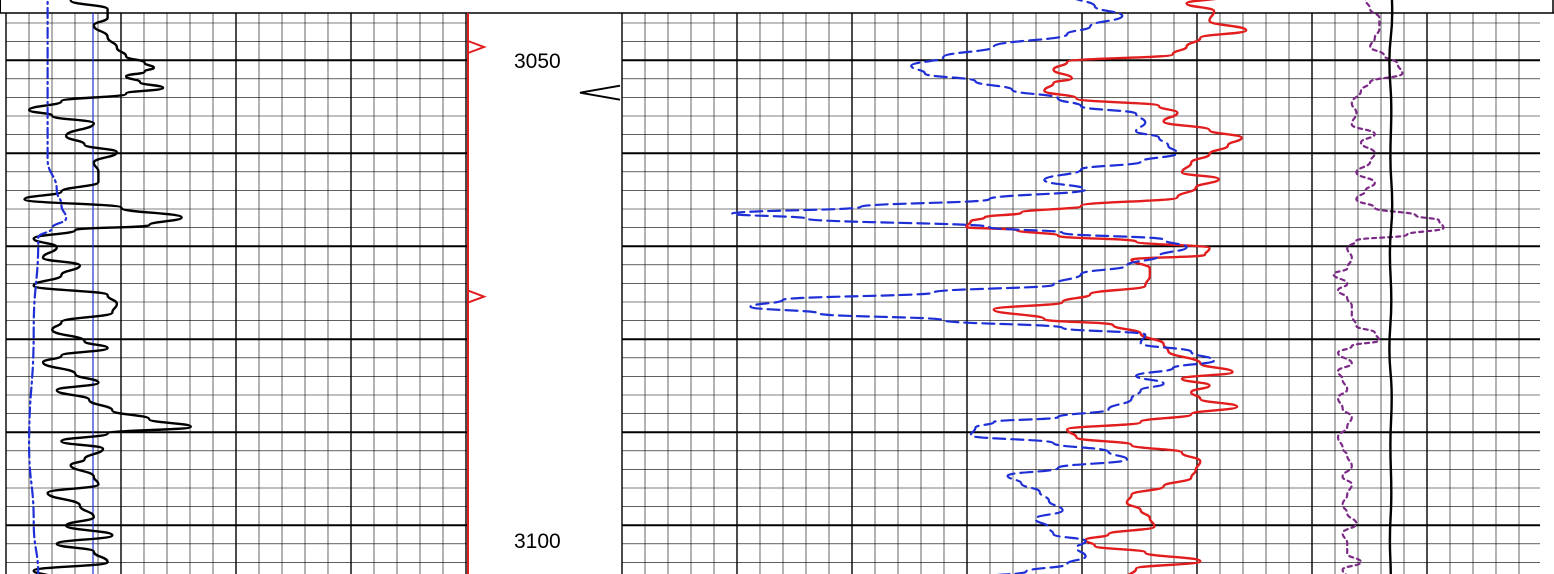 This screenshot has height=574, width=1554. What do you see at coordinates (537, 61) in the screenshot?
I see `depth-label: 3050` at bounding box center [537, 61].